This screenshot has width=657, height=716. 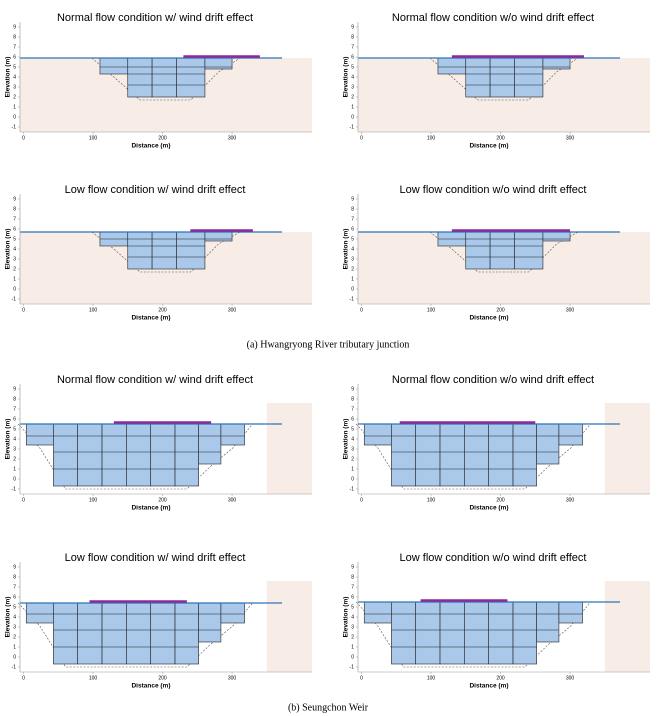 I want to click on caption: (b) Seungchon Weir, so click(x=328, y=707).